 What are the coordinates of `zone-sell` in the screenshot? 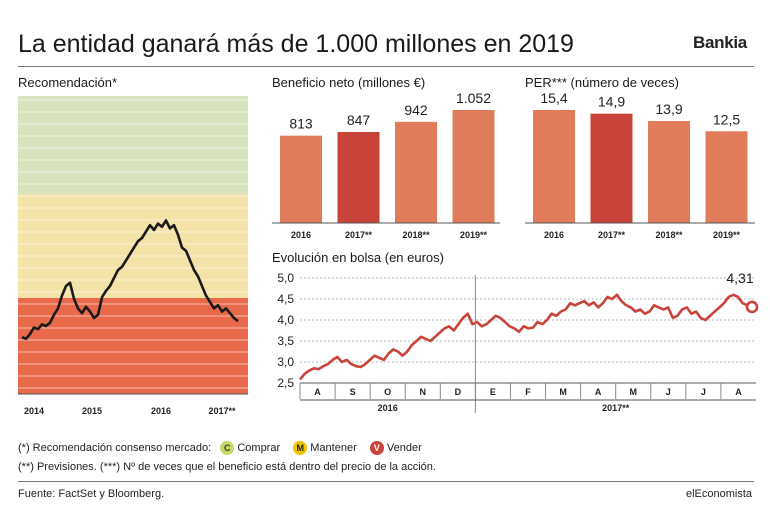 It's located at (133, 346).